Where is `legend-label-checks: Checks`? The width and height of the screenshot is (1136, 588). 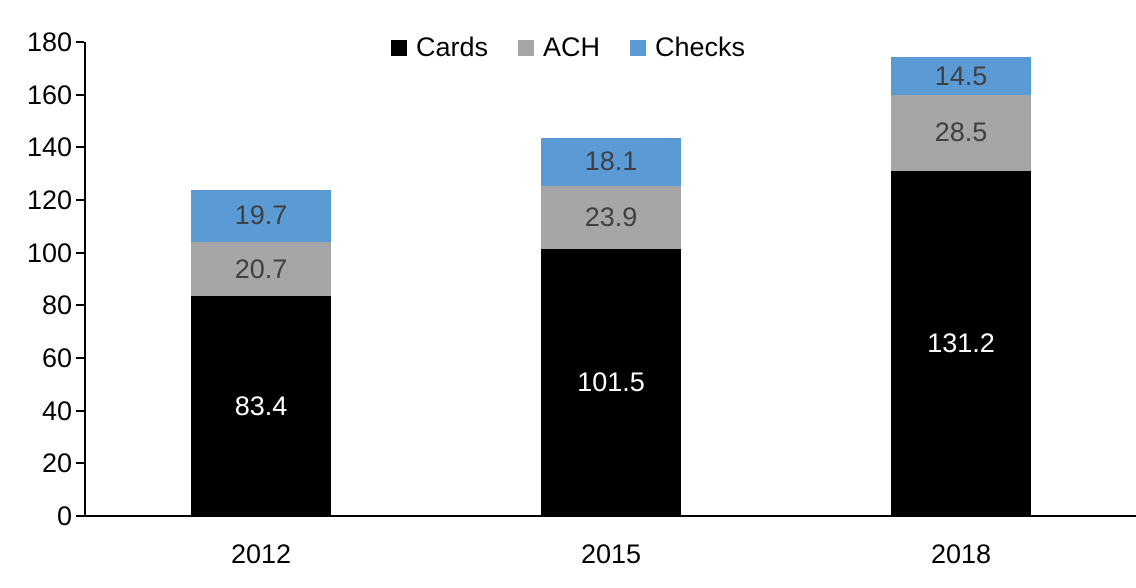 legend-label-checks: Checks is located at coordinates (700, 47).